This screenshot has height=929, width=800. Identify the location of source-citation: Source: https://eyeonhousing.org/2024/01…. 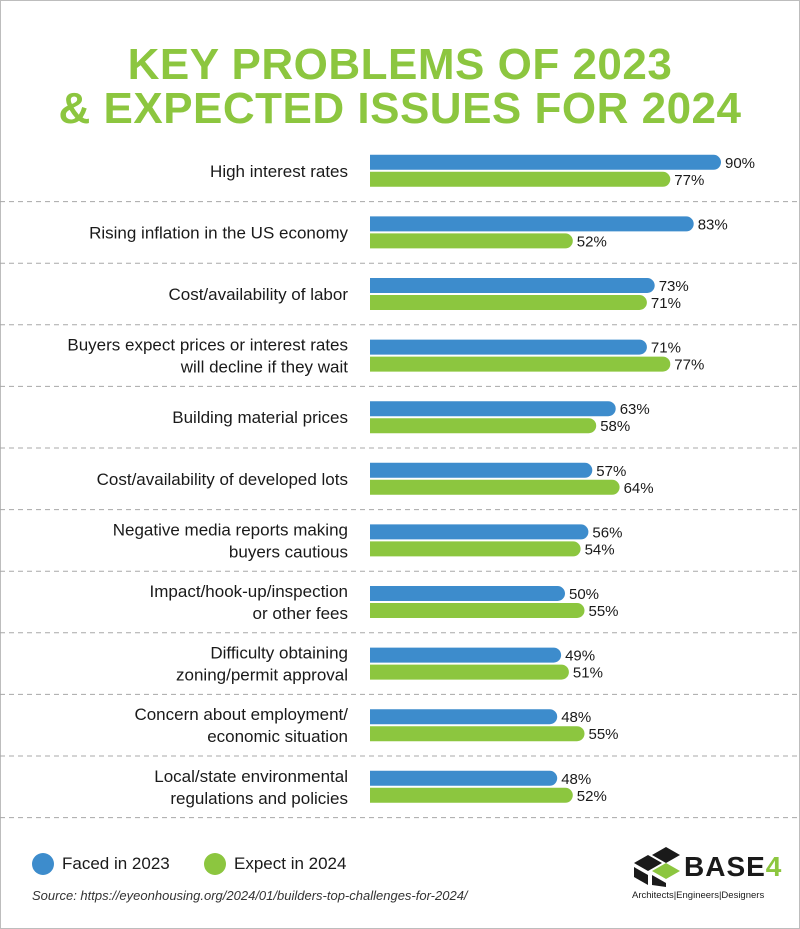
(250, 895).